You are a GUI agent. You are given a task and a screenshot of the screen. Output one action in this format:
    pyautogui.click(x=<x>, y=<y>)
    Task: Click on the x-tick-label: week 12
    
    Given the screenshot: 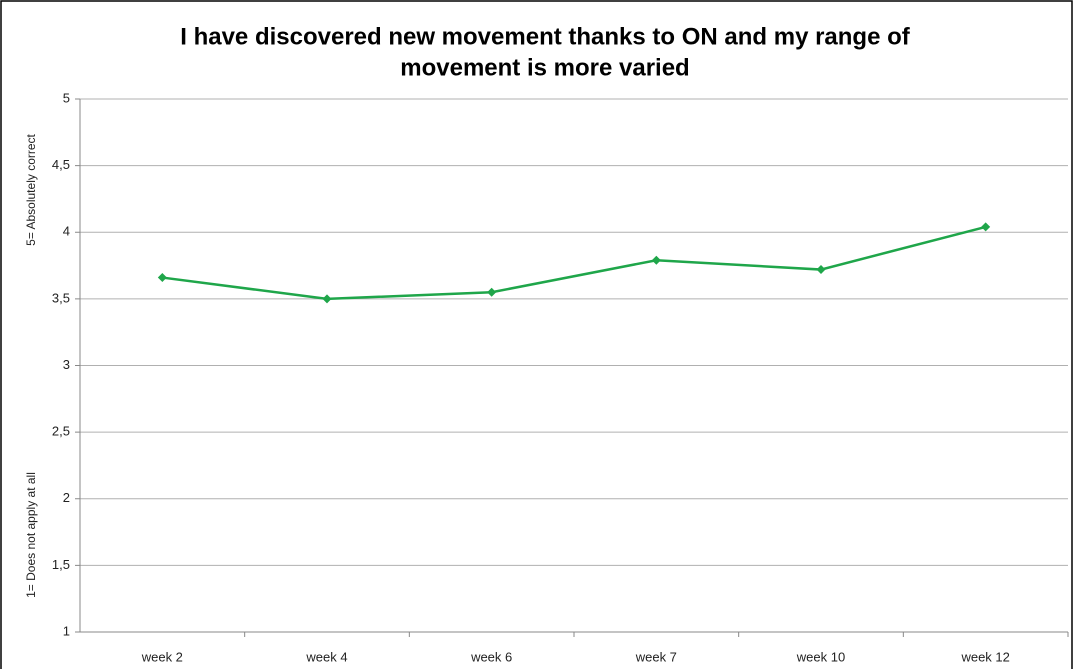 What is the action you would take?
    pyautogui.click(x=984, y=656)
    